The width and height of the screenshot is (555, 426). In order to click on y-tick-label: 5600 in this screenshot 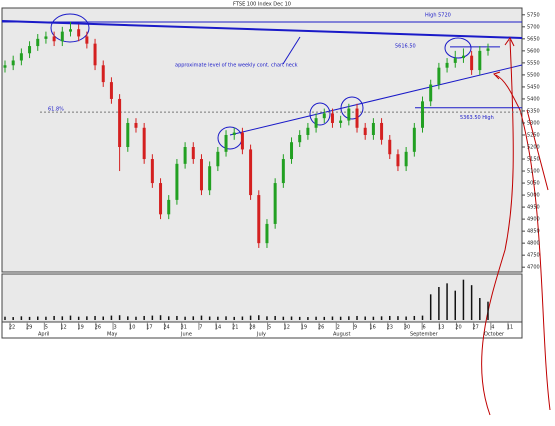, I will do `click(533, 51)`.